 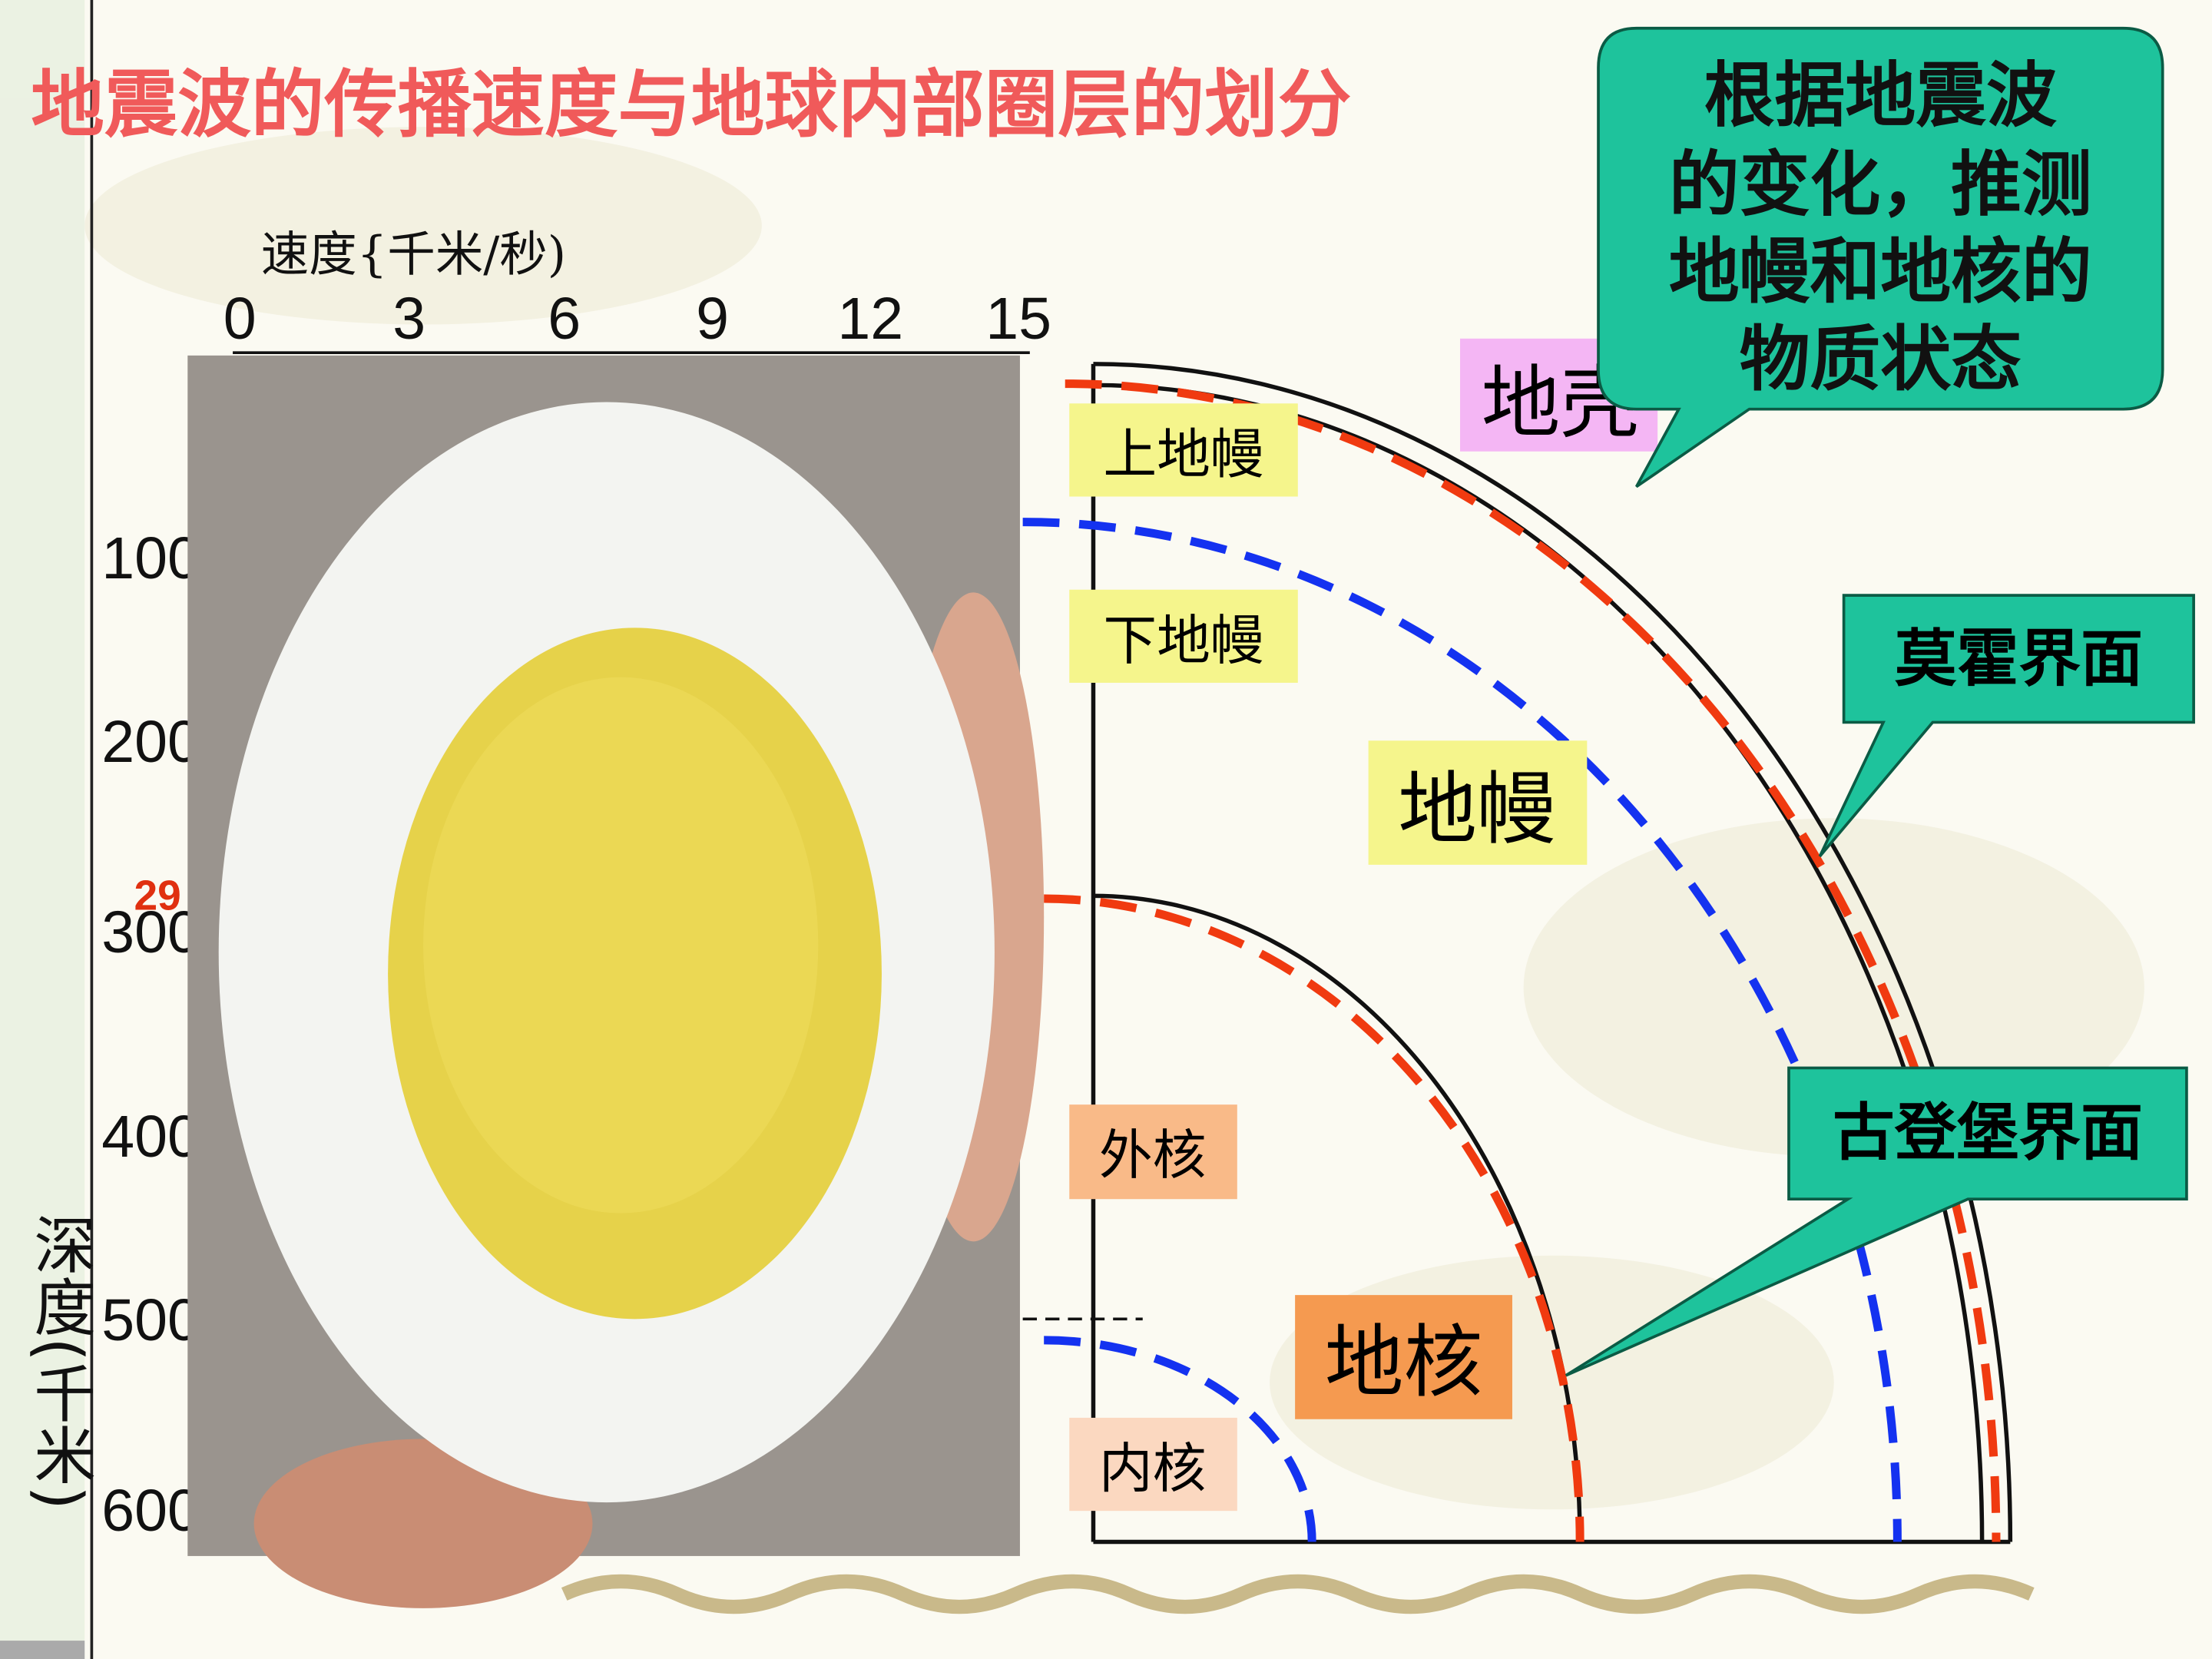 I want to click on upper-mantle: 上地幔, so click(x=1183, y=454).